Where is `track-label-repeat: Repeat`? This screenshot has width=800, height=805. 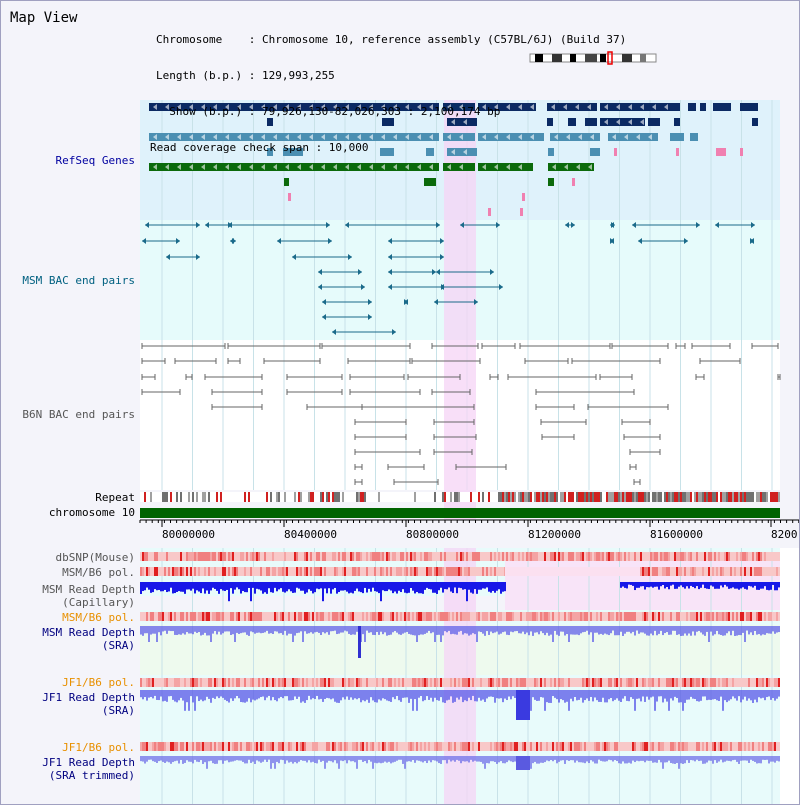
track-label-repeat: Repeat is located at coordinates (115, 497).